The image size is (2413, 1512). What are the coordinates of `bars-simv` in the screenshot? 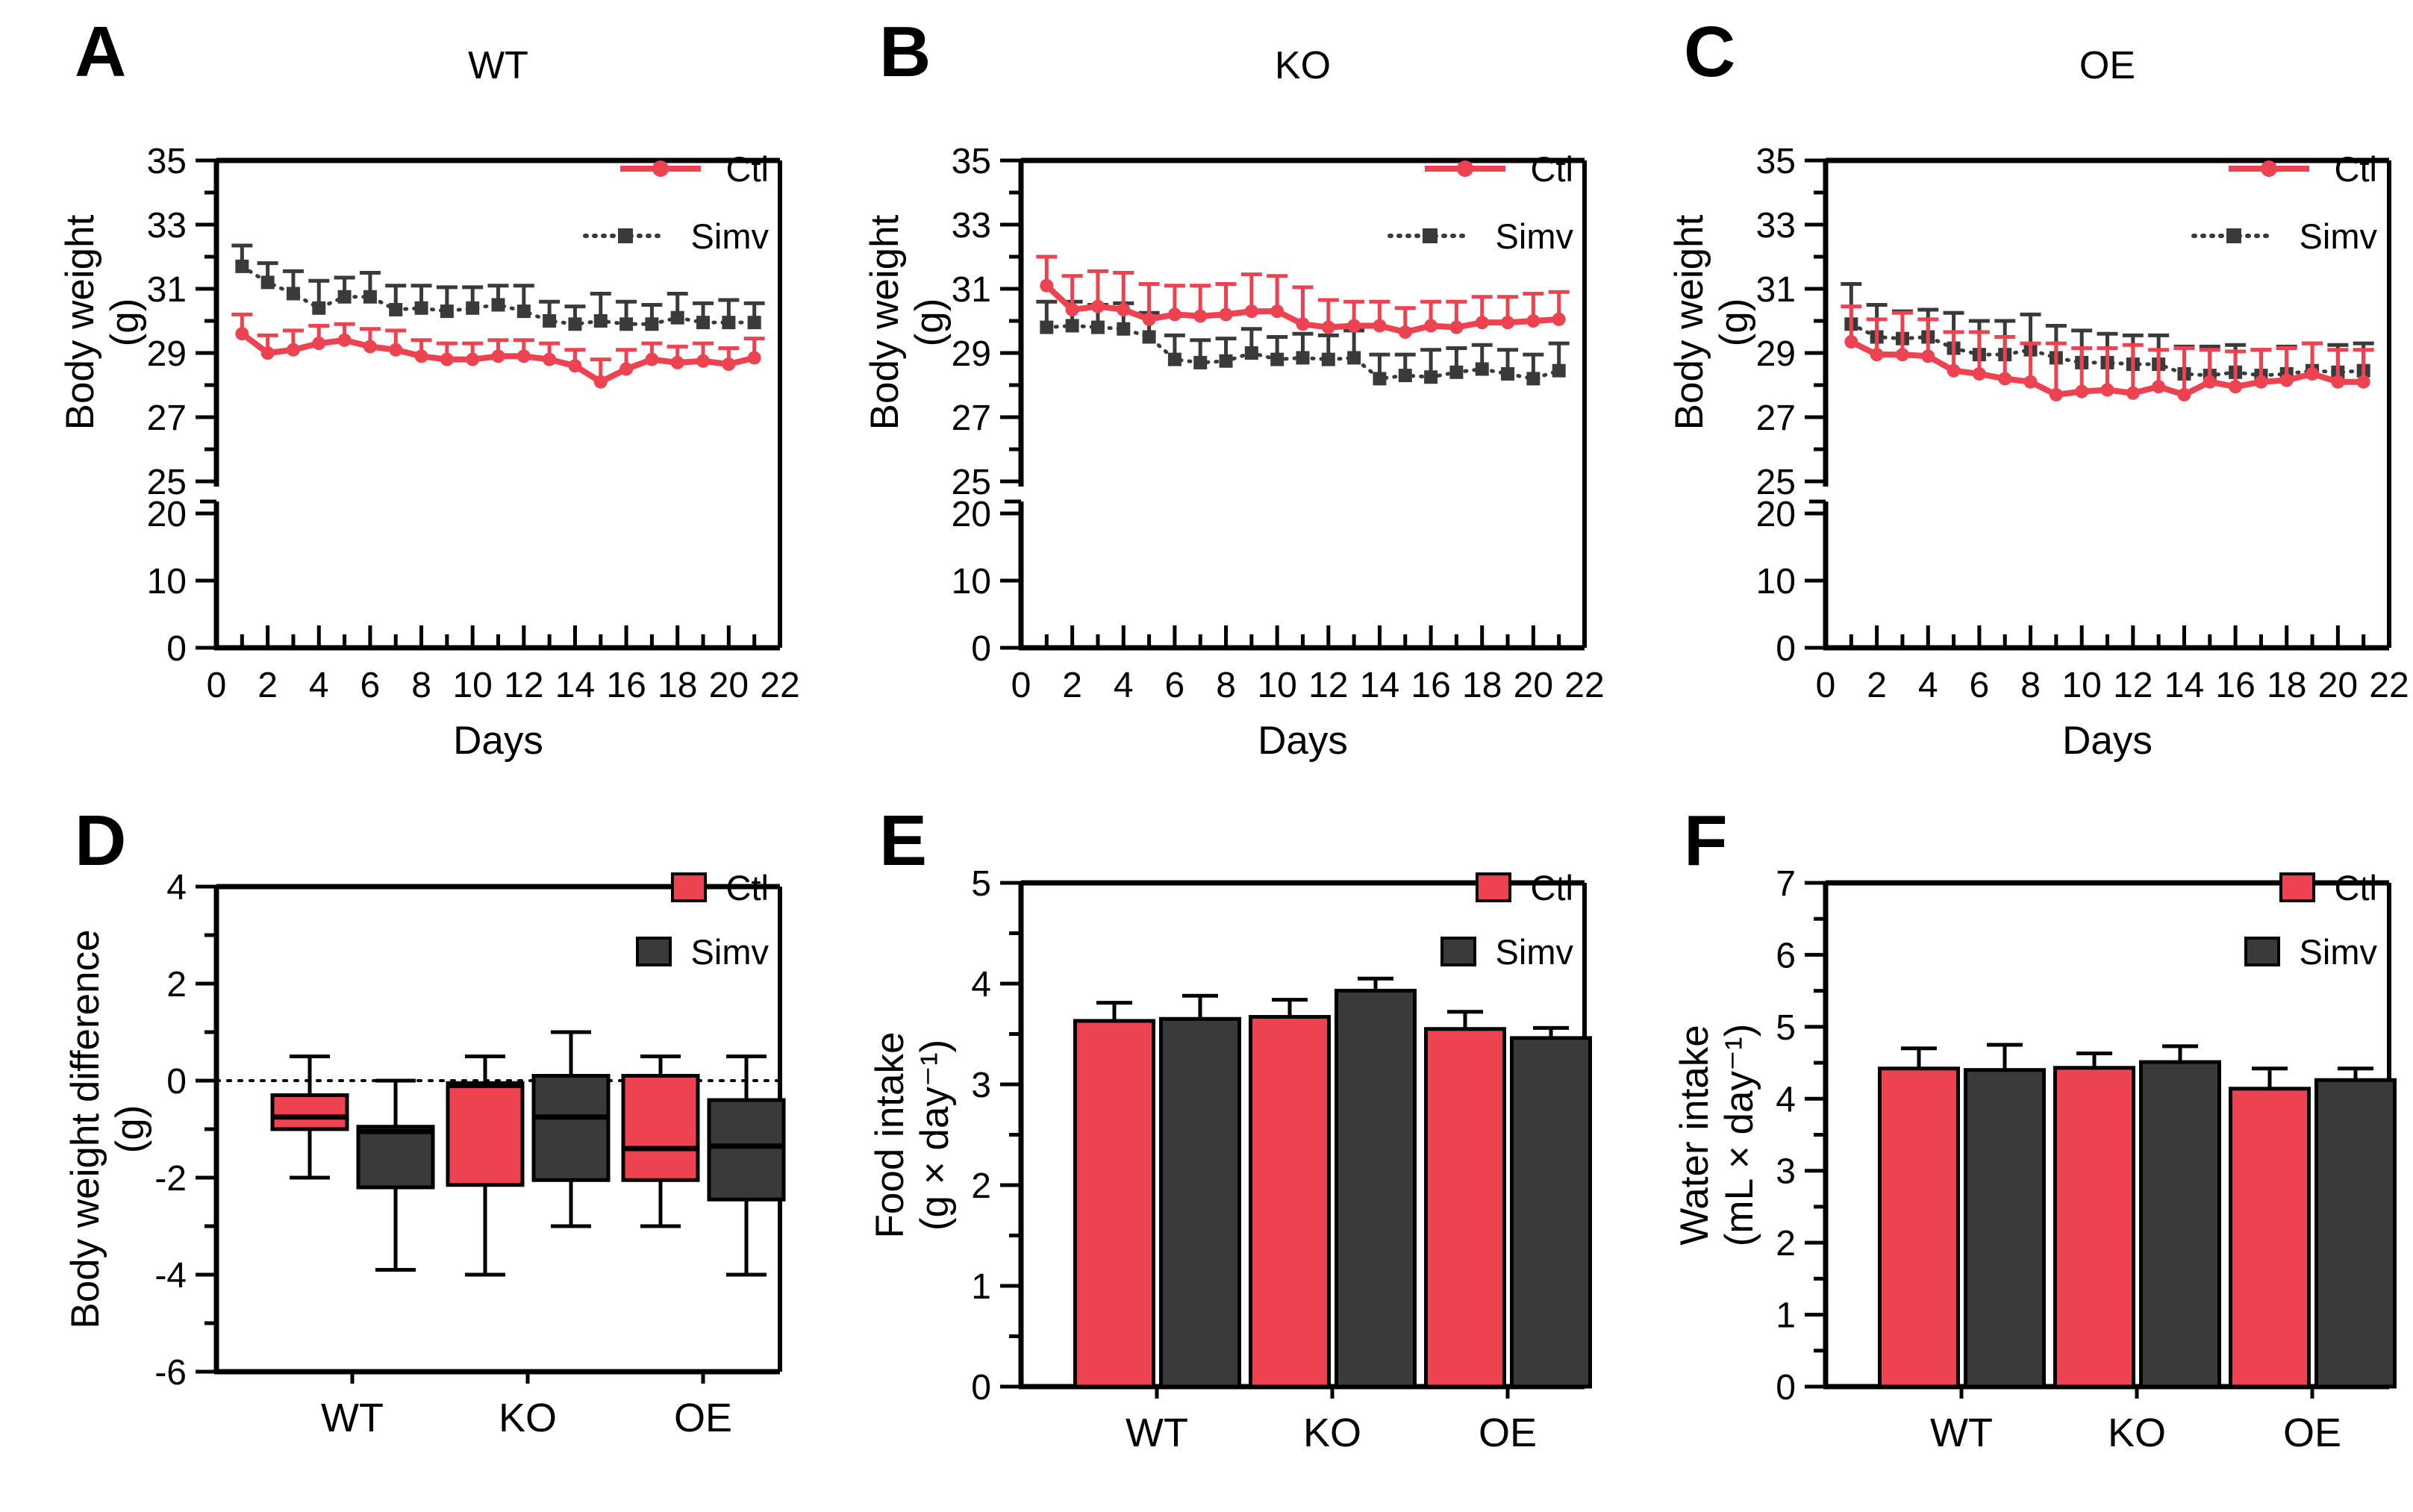 It's located at (1375, 1182).